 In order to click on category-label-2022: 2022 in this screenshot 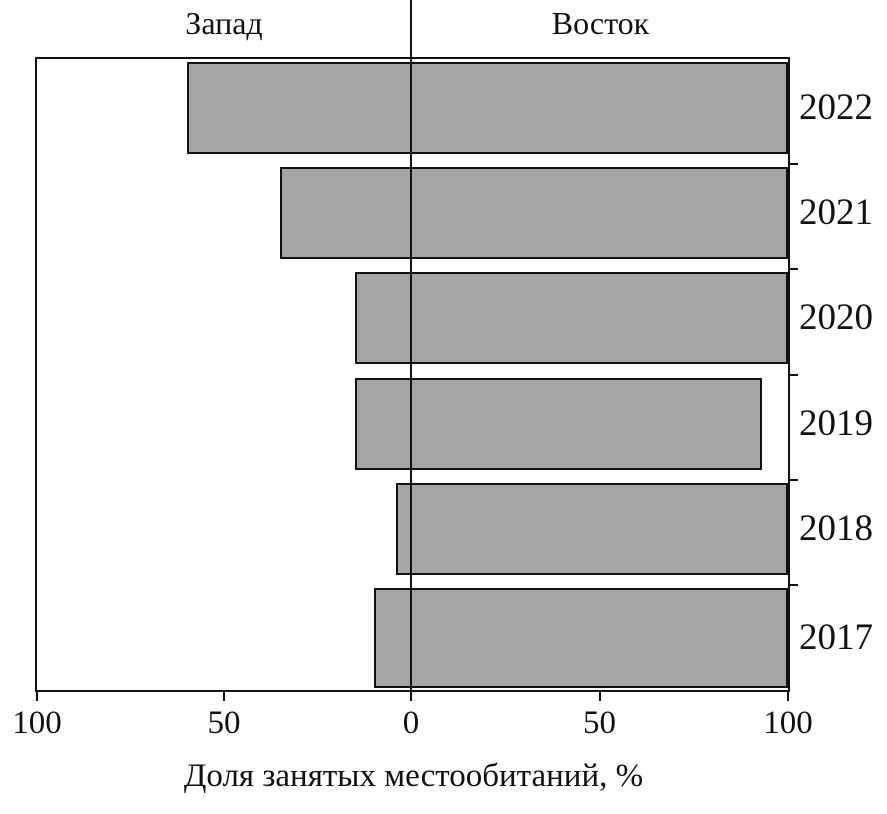, I will do `click(836, 108)`.